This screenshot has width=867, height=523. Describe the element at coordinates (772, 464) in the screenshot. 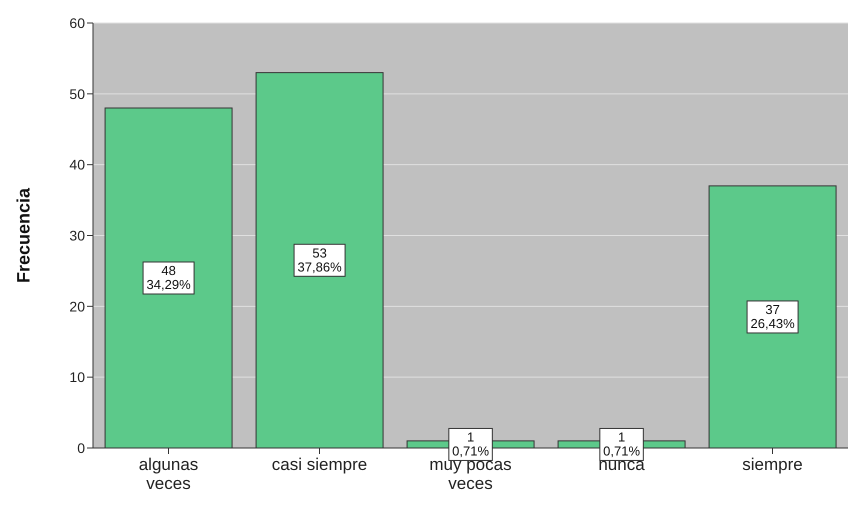

I see `x-tick-label: siempre` at that location.